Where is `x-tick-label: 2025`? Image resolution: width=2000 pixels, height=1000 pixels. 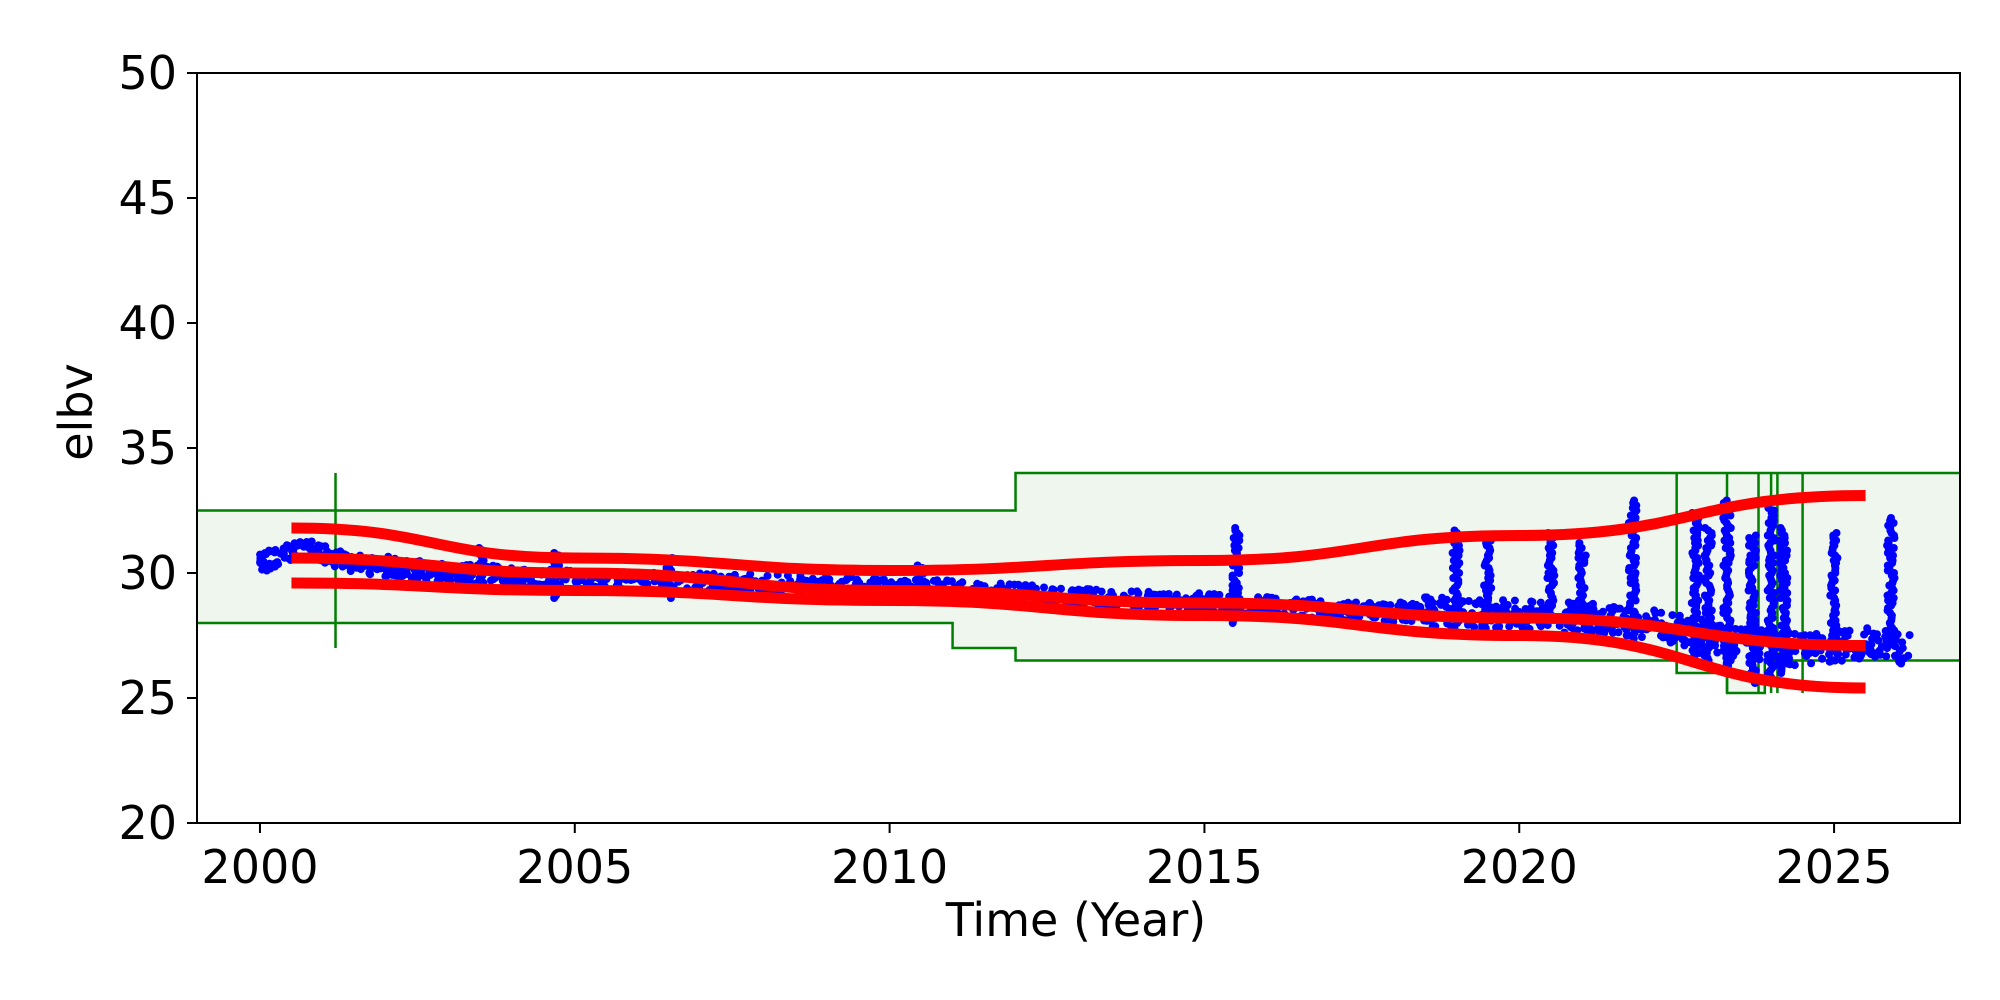 x-tick-label: 2025 is located at coordinates (1834, 867).